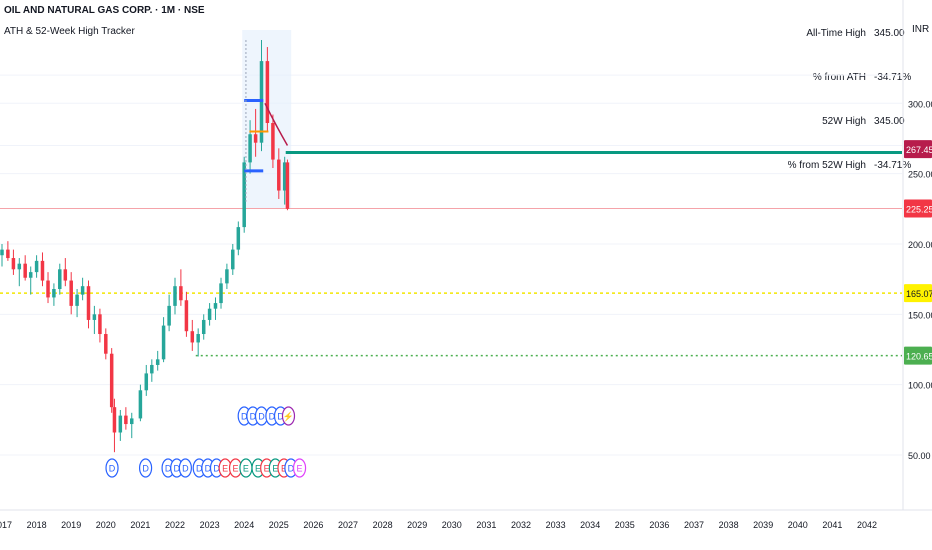 This screenshot has height=550, width=932. I want to click on y-tick-label: 200.00, so click(920, 245).